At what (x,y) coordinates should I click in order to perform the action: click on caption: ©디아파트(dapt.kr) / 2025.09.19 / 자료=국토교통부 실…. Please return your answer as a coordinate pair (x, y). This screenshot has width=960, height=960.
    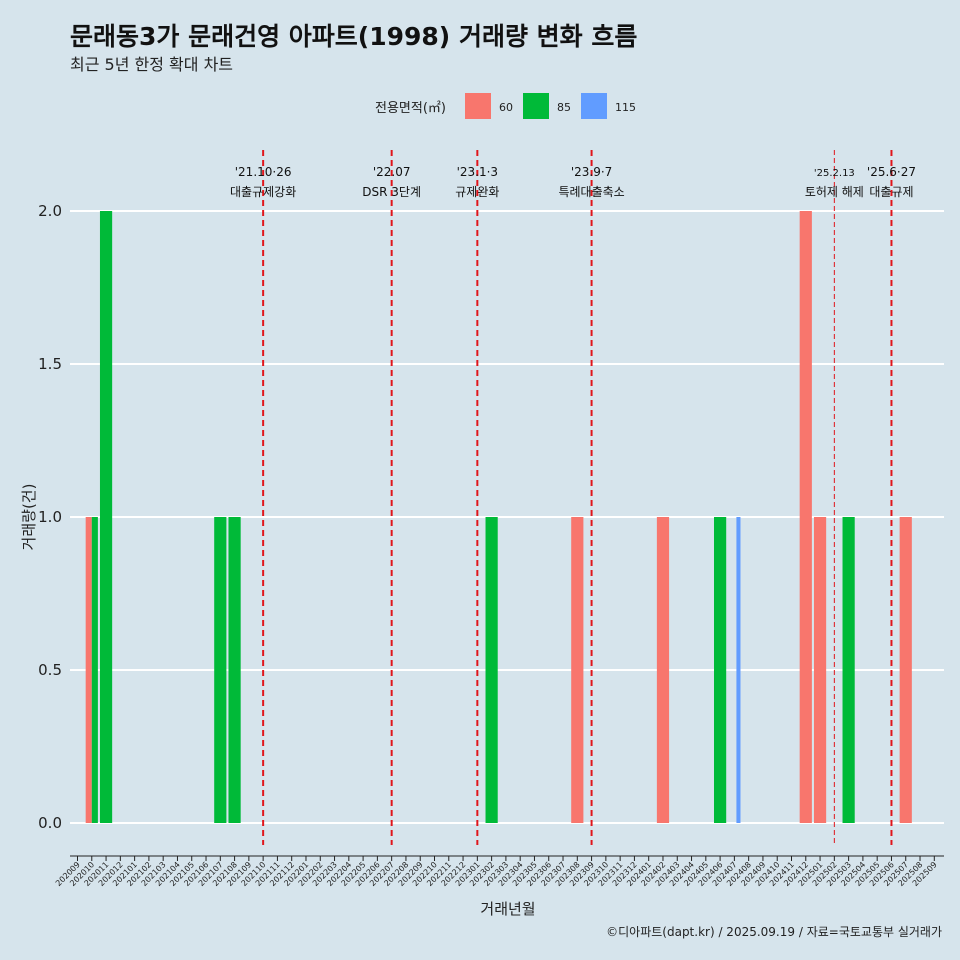
    Looking at the image, I should click on (774, 932).